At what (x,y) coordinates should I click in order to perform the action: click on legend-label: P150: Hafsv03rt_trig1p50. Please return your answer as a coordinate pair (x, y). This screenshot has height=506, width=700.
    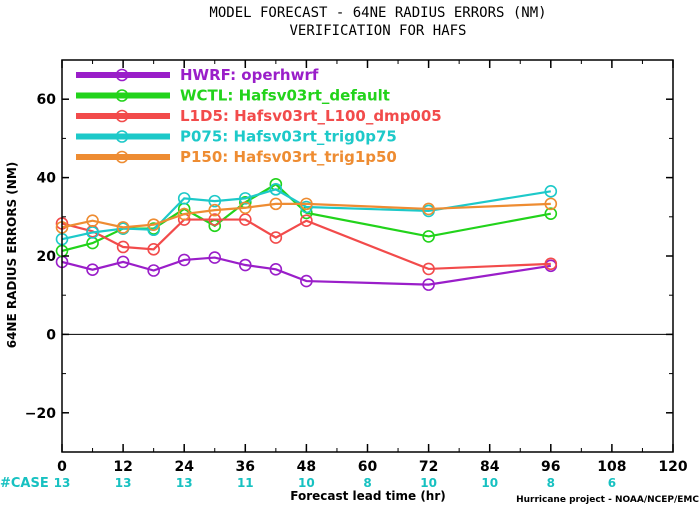
    Looking at the image, I should click on (288, 157).